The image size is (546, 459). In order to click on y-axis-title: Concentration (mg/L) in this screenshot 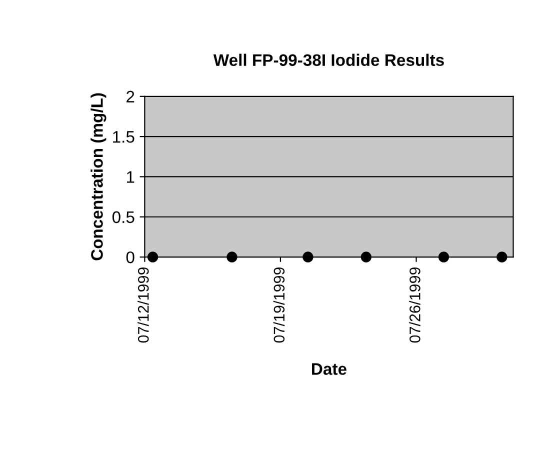, I will do `click(98, 176)`.